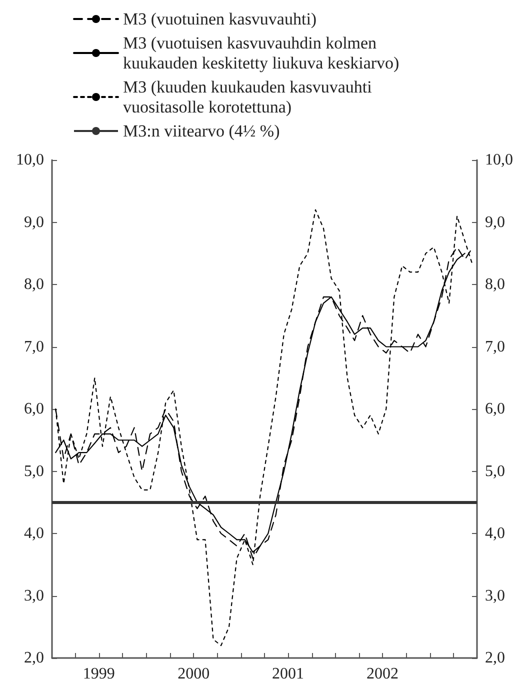 The image size is (521, 686). Describe the element at coordinates (495, 409) in the screenshot. I see `y2-tick-label: 6,0` at that location.